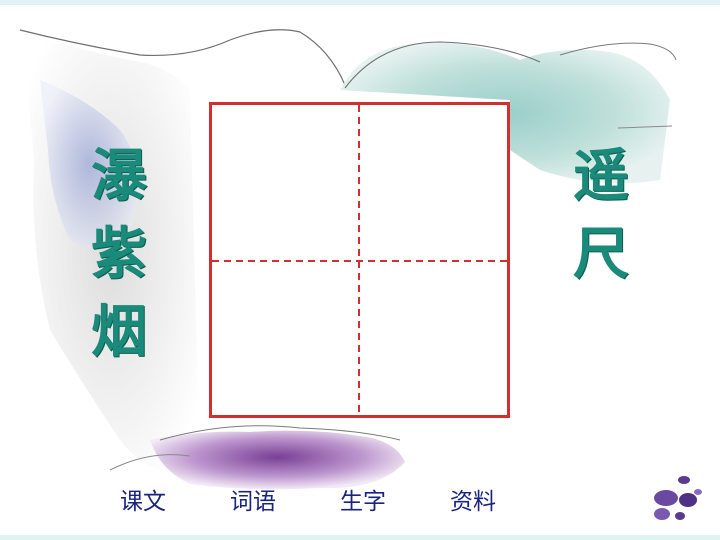 Image resolution: width=720 pixels, height=540 pixels. Describe the element at coordinates (473, 502) in the screenshot. I see `nav-link-materials: 资料` at that location.